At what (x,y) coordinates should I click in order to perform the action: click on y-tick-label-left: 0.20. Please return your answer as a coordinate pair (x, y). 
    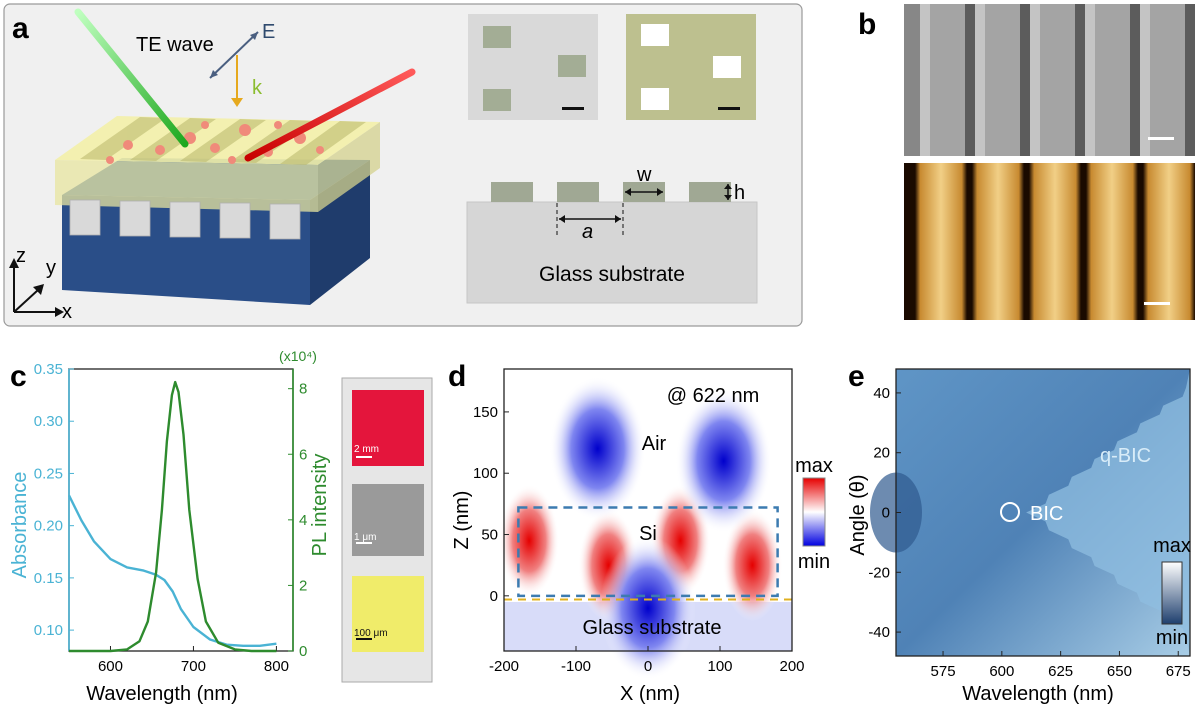
    Looking at the image, I should click on (48, 526).